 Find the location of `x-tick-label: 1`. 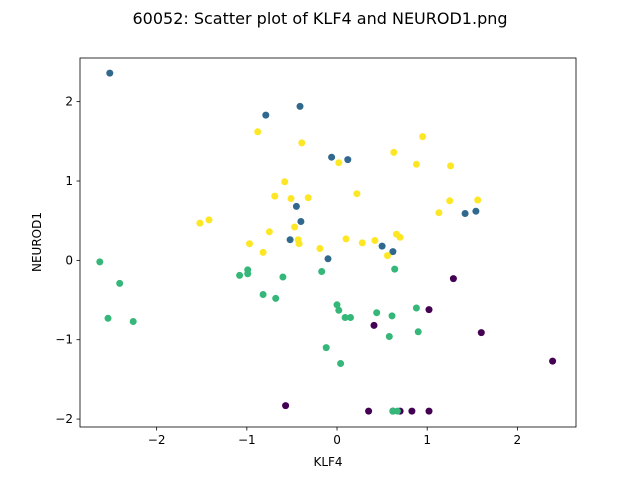

x-tick-label: 1 is located at coordinates (427, 440).